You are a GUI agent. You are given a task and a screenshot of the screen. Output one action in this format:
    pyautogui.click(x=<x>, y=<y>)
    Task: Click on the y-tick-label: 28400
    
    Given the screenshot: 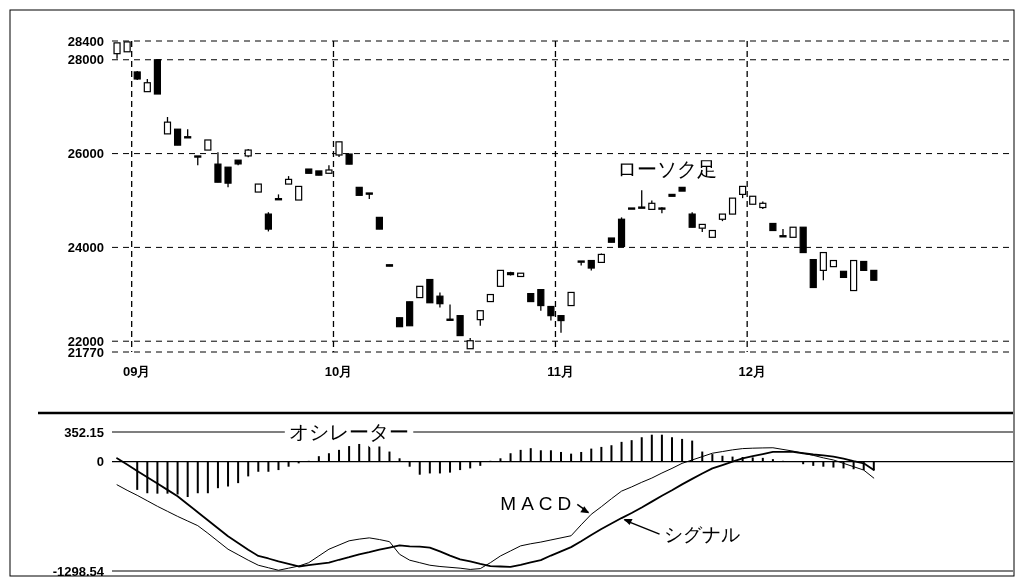 What is the action you would take?
    pyautogui.click(x=85, y=41)
    